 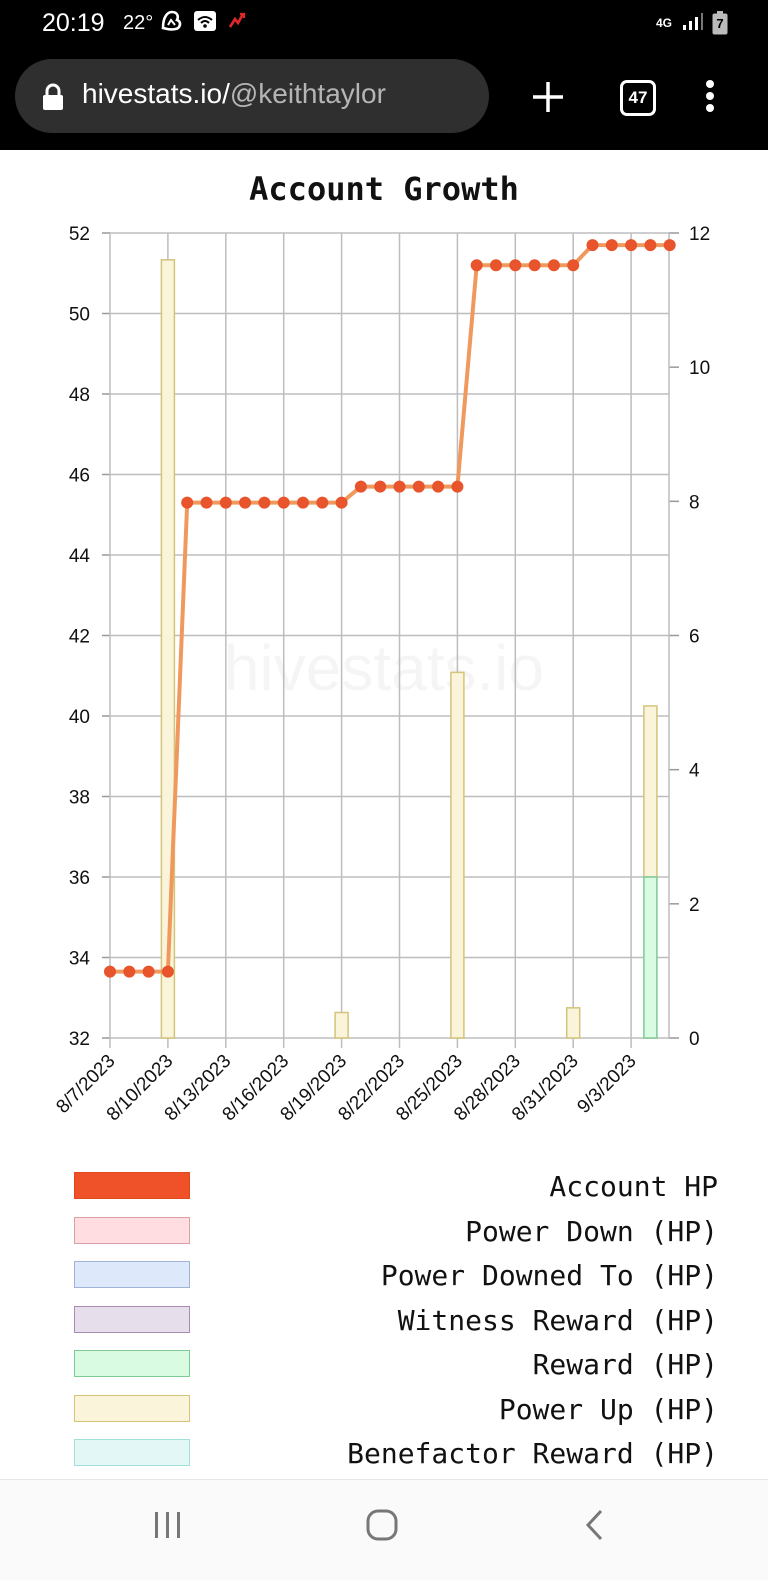 What do you see at coordinates (79, 476) in the screenshot?
I see `y-left-tick-label: 46` at bounding box center [79, 476].